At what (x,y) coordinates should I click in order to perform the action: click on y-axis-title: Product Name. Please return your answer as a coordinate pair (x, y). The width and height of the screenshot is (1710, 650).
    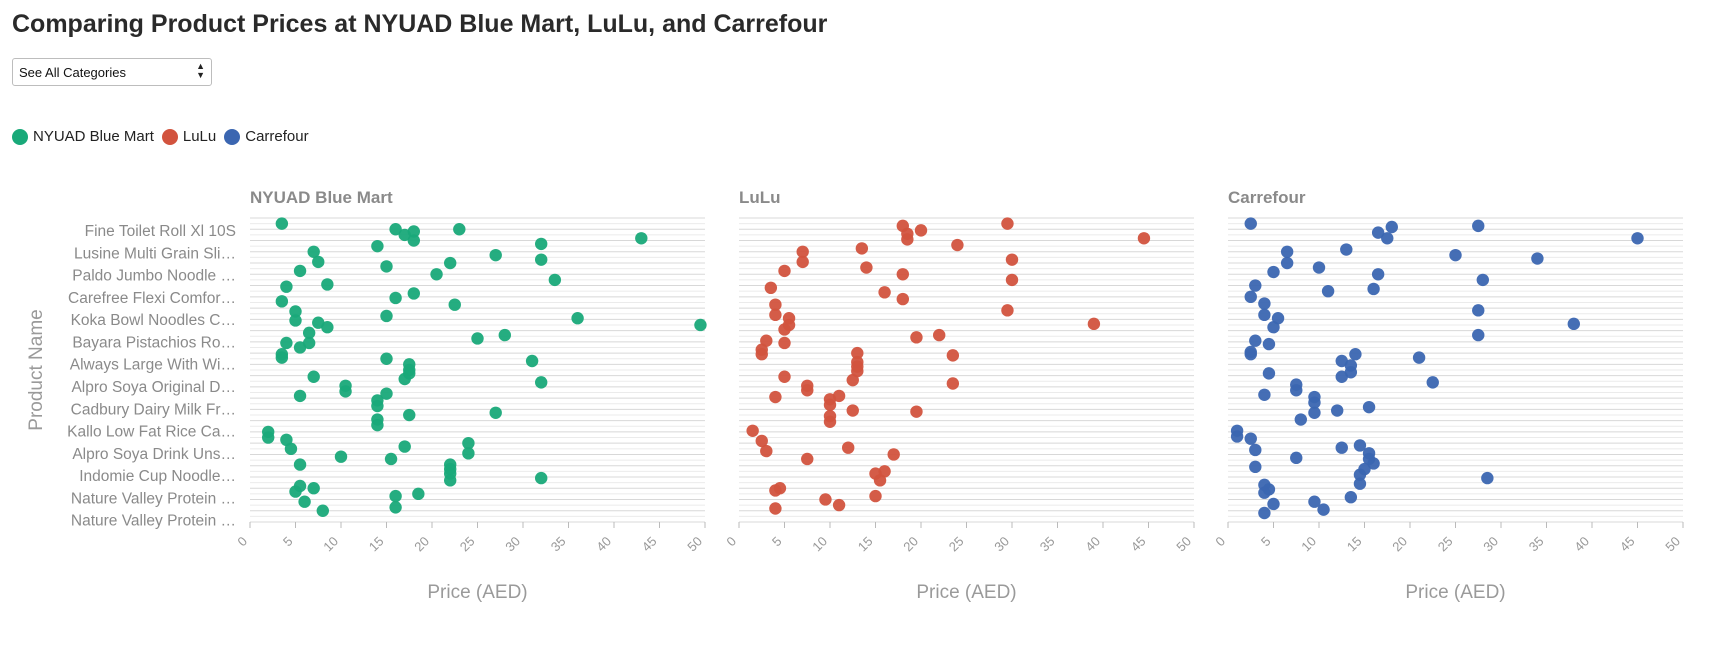
    Looking at the image, I should click on (36, 369).